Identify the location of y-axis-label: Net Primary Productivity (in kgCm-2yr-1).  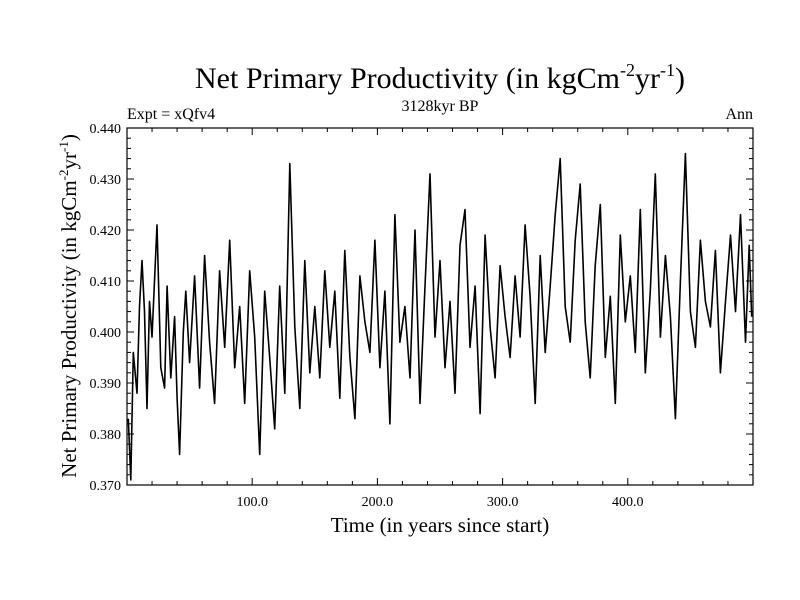
(68, 306).